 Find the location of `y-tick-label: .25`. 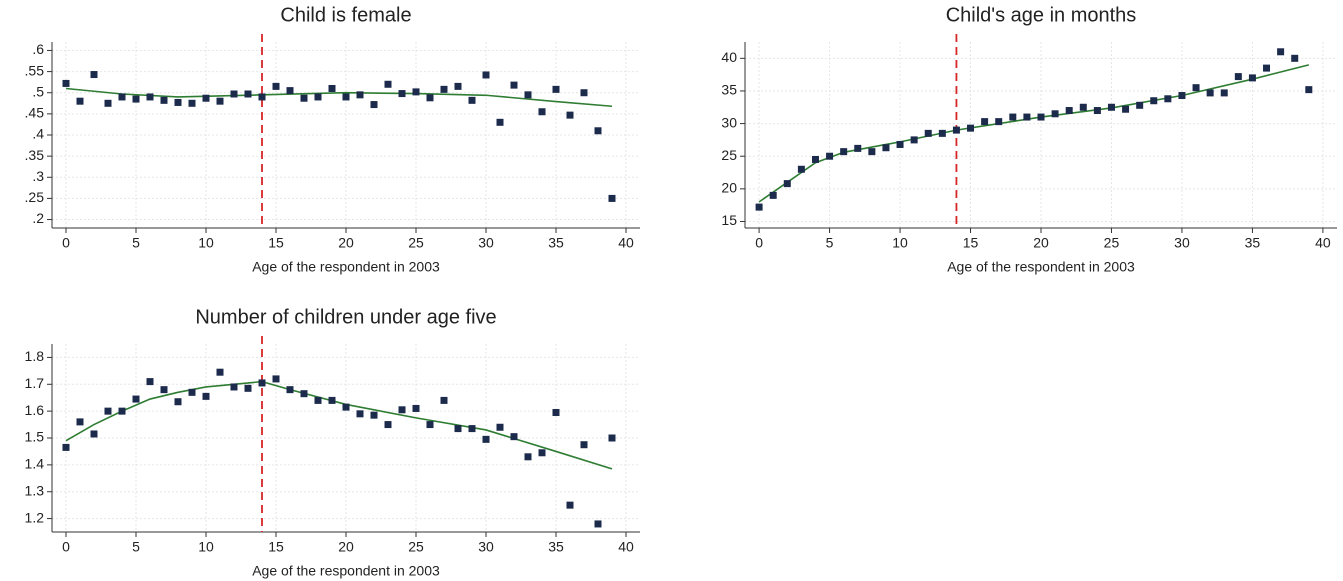

y-tick-label: .25 is located at coordinates (35, 197).